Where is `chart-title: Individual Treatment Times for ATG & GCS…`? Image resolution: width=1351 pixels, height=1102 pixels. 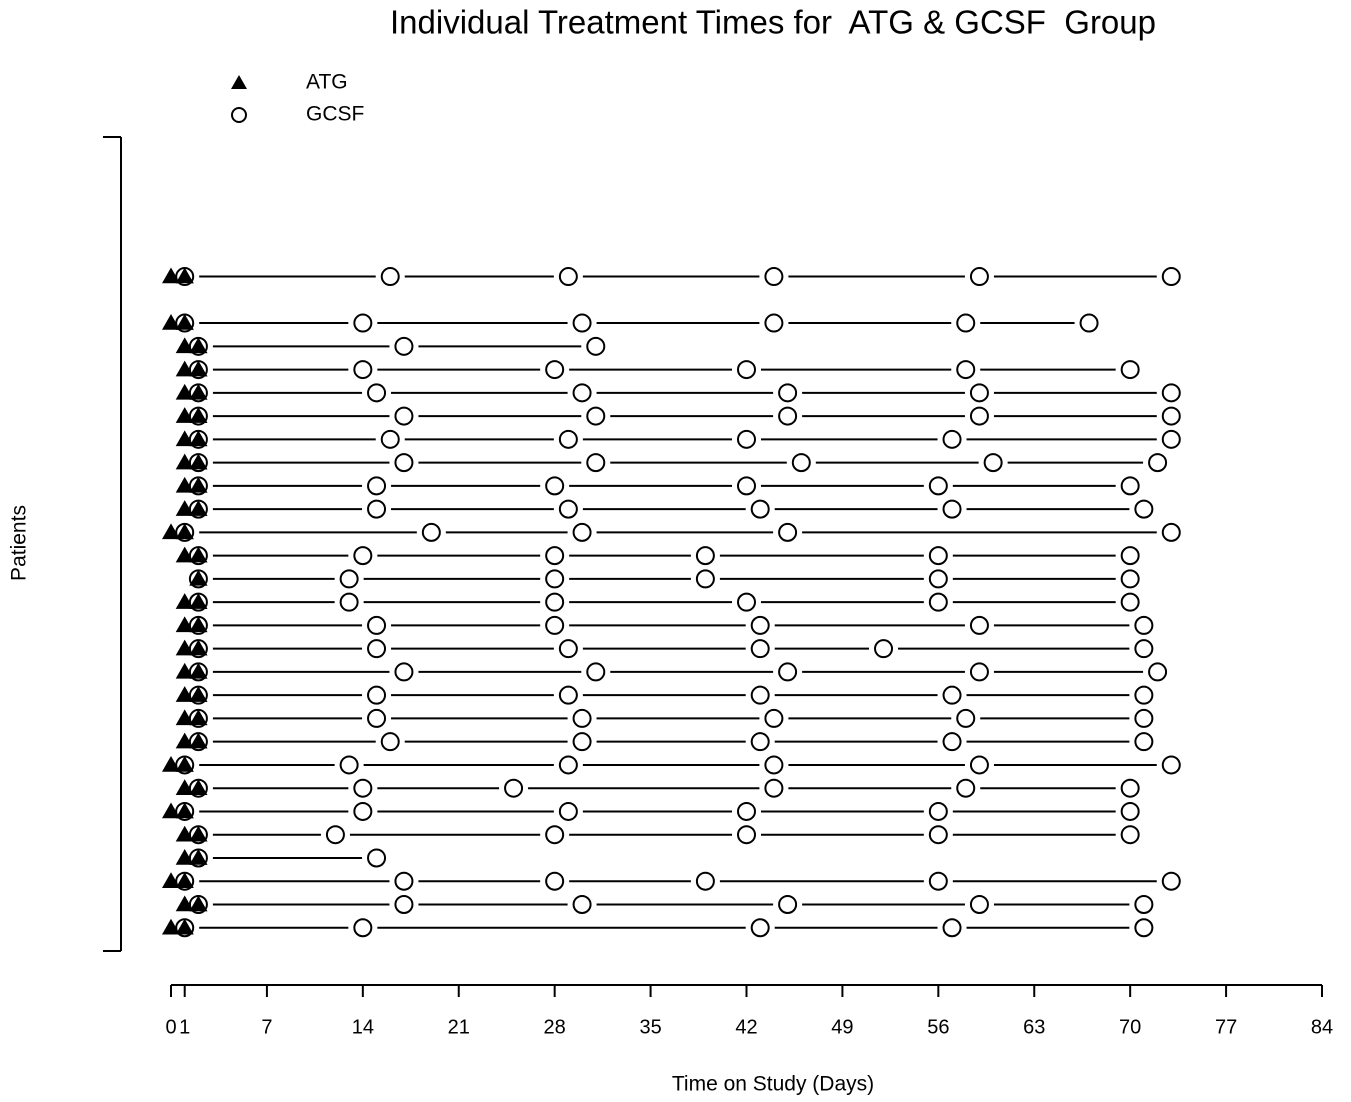 chart-title: Individual Treatment Times for ATG & GCS… is located at coordinates (773, 22).